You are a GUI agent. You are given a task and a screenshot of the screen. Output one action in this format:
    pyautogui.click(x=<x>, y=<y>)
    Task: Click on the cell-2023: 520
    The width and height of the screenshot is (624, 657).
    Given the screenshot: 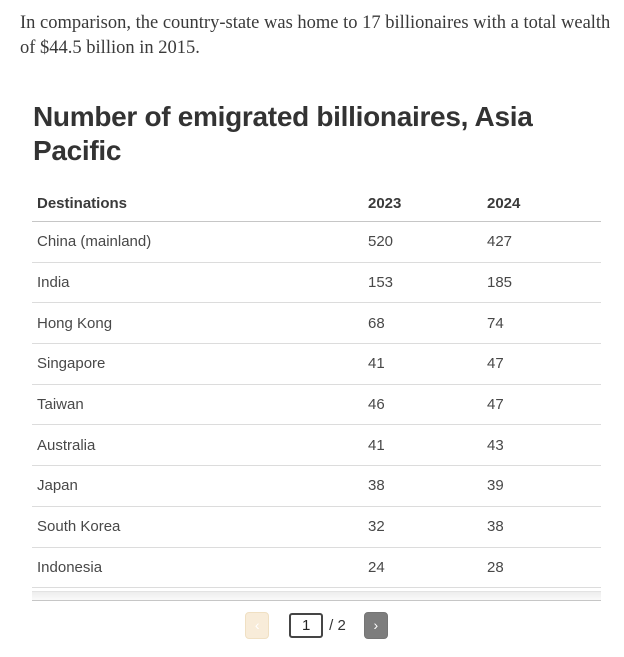 What is the action you would take?
    pyautogui.click(x=381, y=242)
    